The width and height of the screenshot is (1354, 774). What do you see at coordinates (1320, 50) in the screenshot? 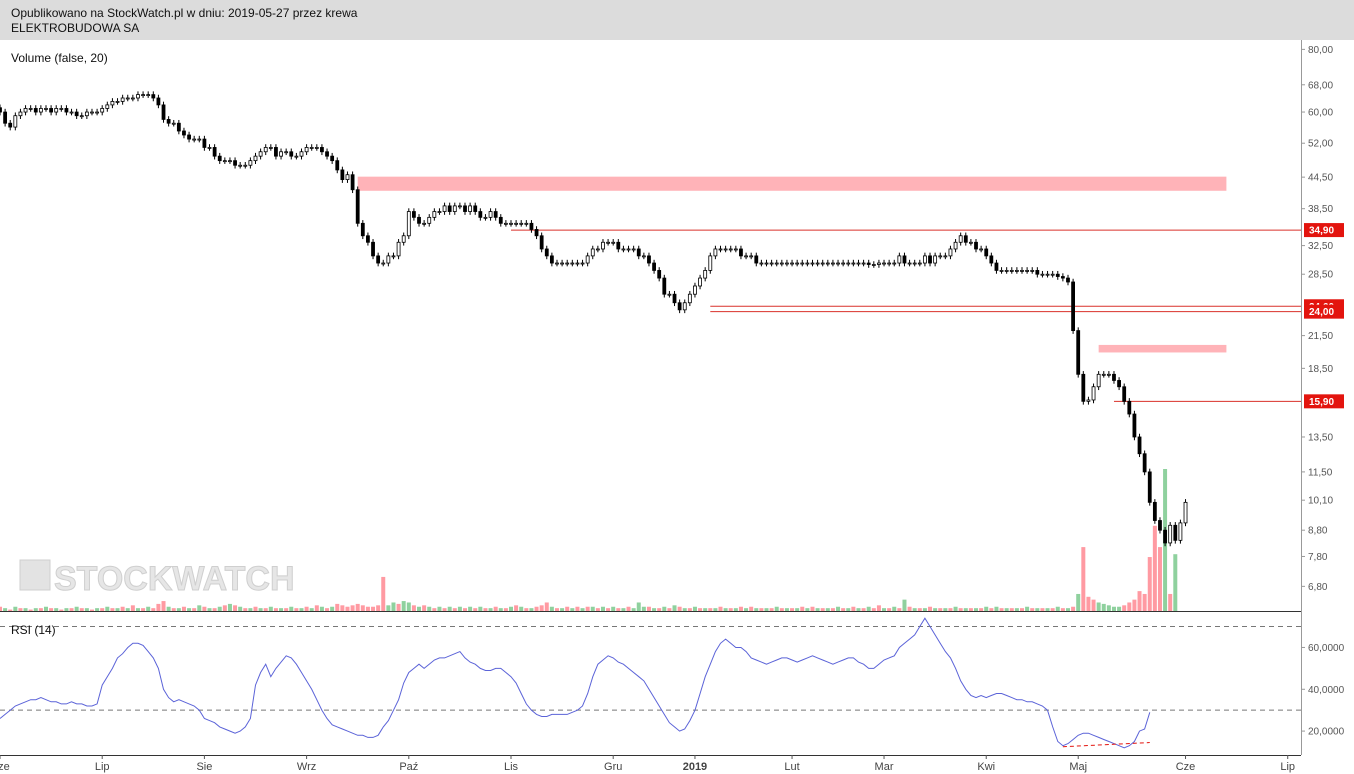
I see `y-tick-label: 80,00` at bounding box center [1320, 50].